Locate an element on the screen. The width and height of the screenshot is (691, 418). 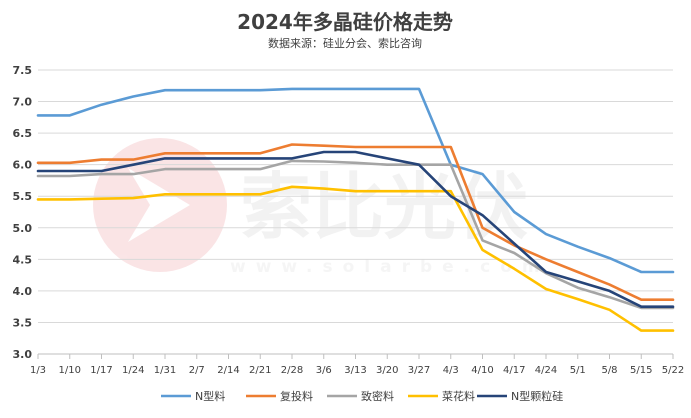
x-tick-label: 3/13 is located at coordinates (355, 370).